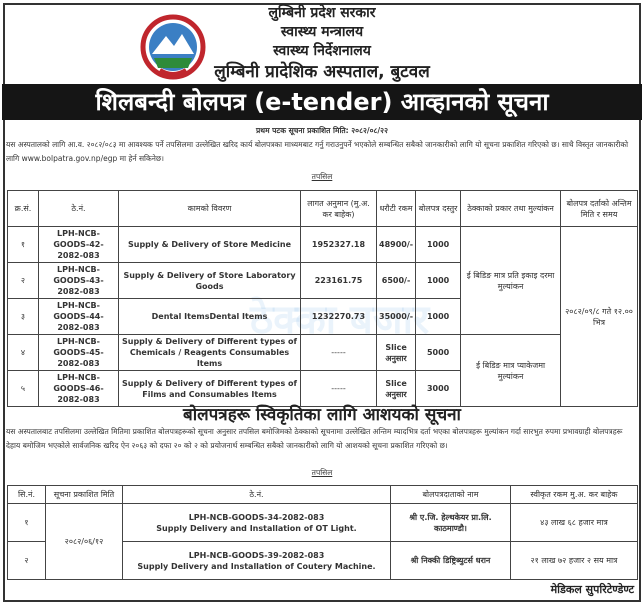 Image resolution: width=644 pixels, height=605 pixels. Describe the element at coordinates (209, 244) in the screenshot. I see `cell: Supply & Delivery of Store Medicine` at that location.